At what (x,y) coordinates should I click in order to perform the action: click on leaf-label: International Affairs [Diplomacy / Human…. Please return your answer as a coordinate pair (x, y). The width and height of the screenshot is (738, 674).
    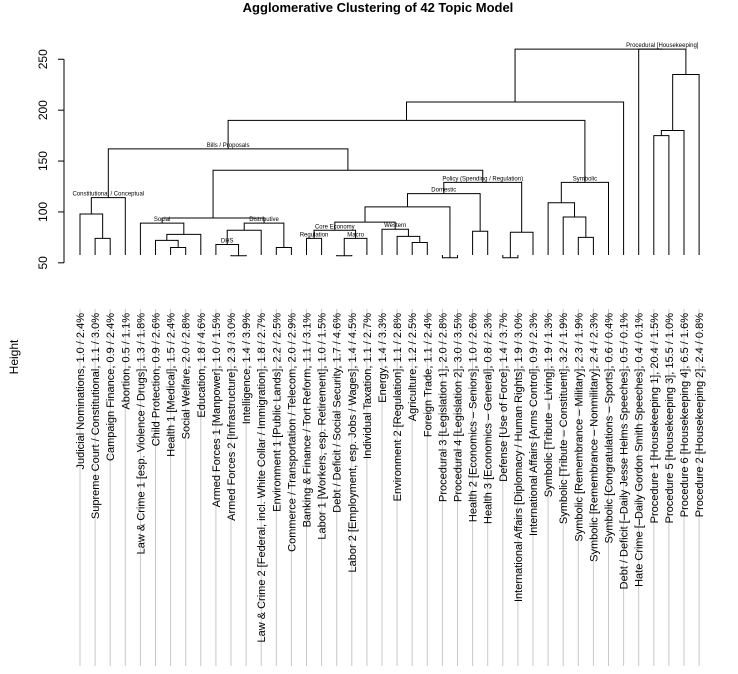
    Looking at the image, I should click on (519, 457).